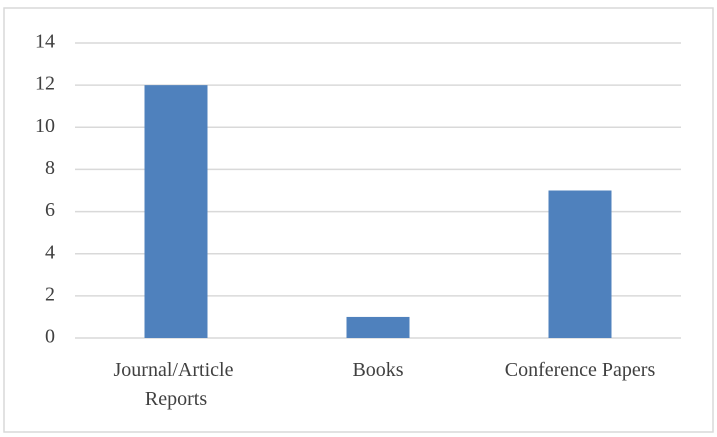 This screenshot has width=717, height=437. I want to click on y-tick-label: 8, so click(50, 168).